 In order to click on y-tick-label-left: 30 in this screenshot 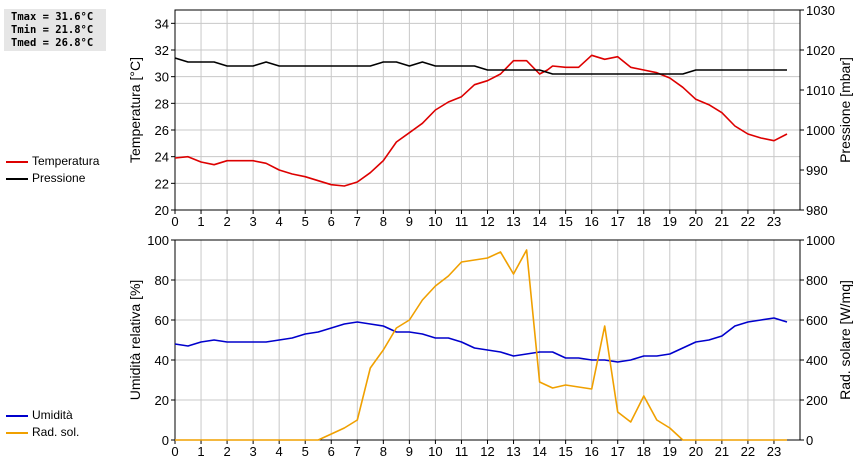, I will do `click(162, 77)`.